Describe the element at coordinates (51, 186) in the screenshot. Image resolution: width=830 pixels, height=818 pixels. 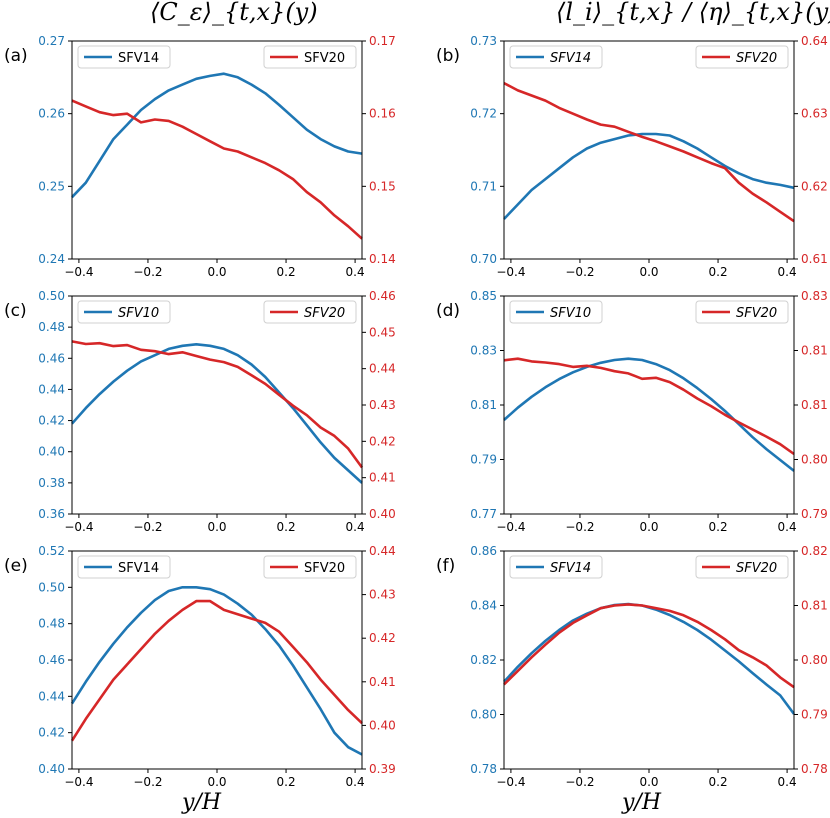
I see `left-y-tick-label: 0.25` at that location.